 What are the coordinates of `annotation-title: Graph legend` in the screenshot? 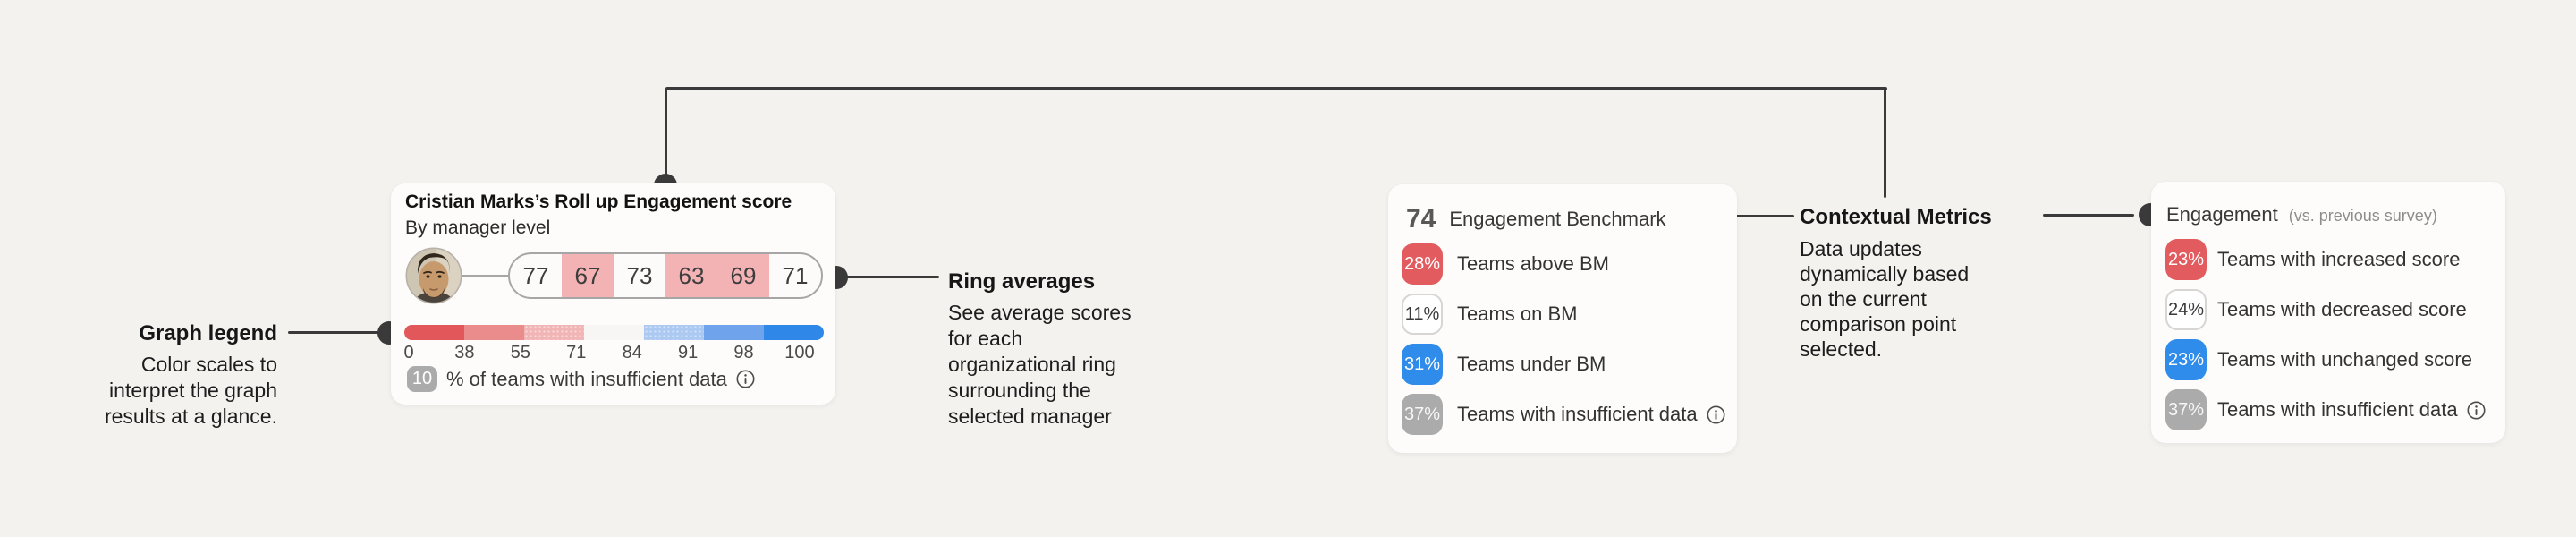 It's located at (208, 333).